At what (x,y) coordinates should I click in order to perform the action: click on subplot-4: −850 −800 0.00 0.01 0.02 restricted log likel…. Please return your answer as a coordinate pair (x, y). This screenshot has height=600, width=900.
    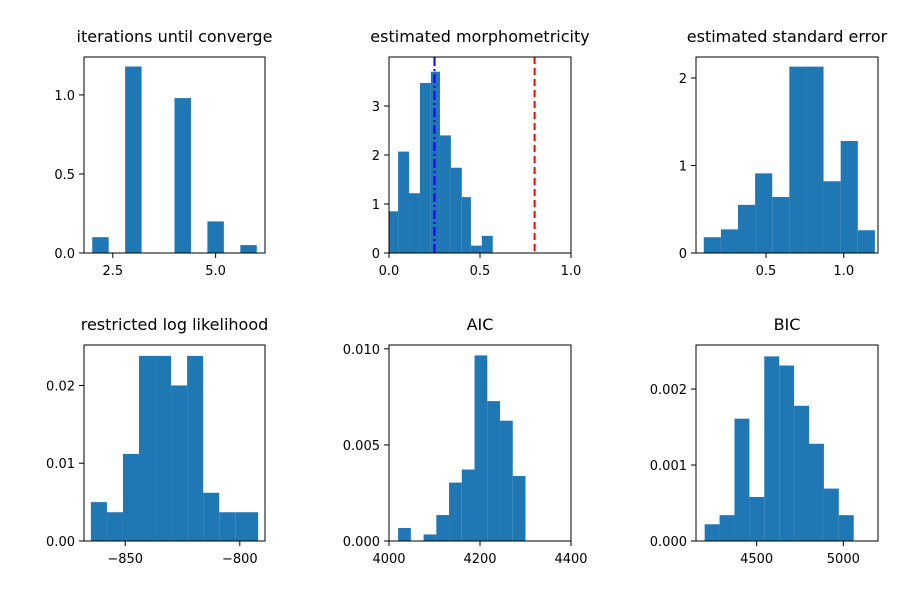
    Looking at the image, I should click on (157, 441).